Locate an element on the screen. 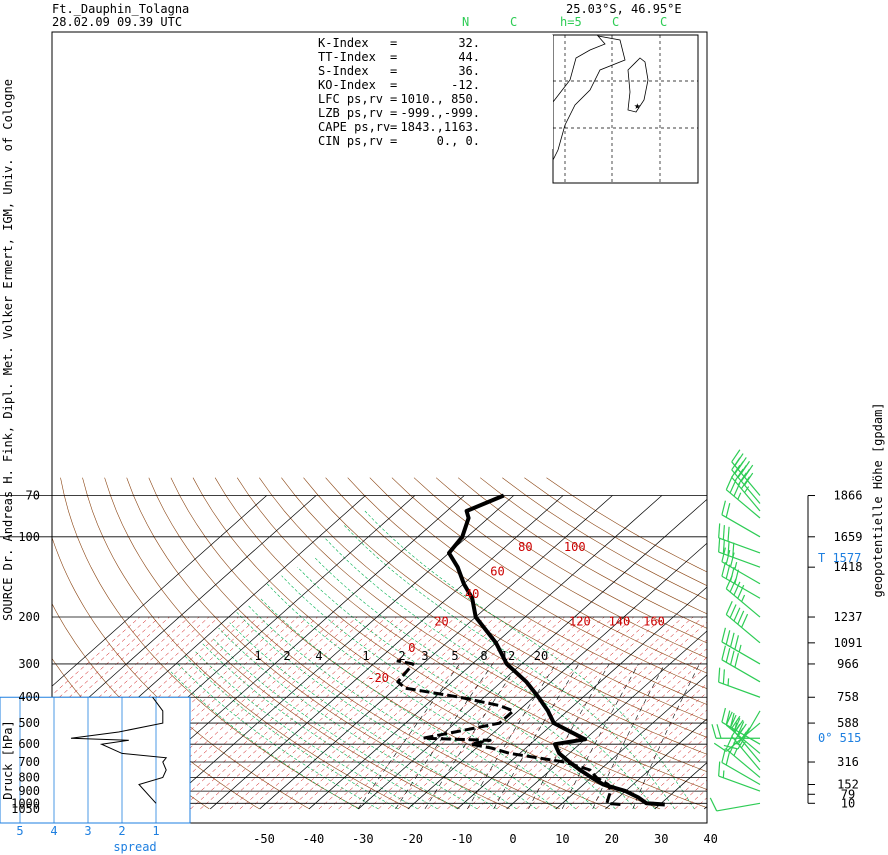  height-label: 588 is located at coordinates (848, 723).